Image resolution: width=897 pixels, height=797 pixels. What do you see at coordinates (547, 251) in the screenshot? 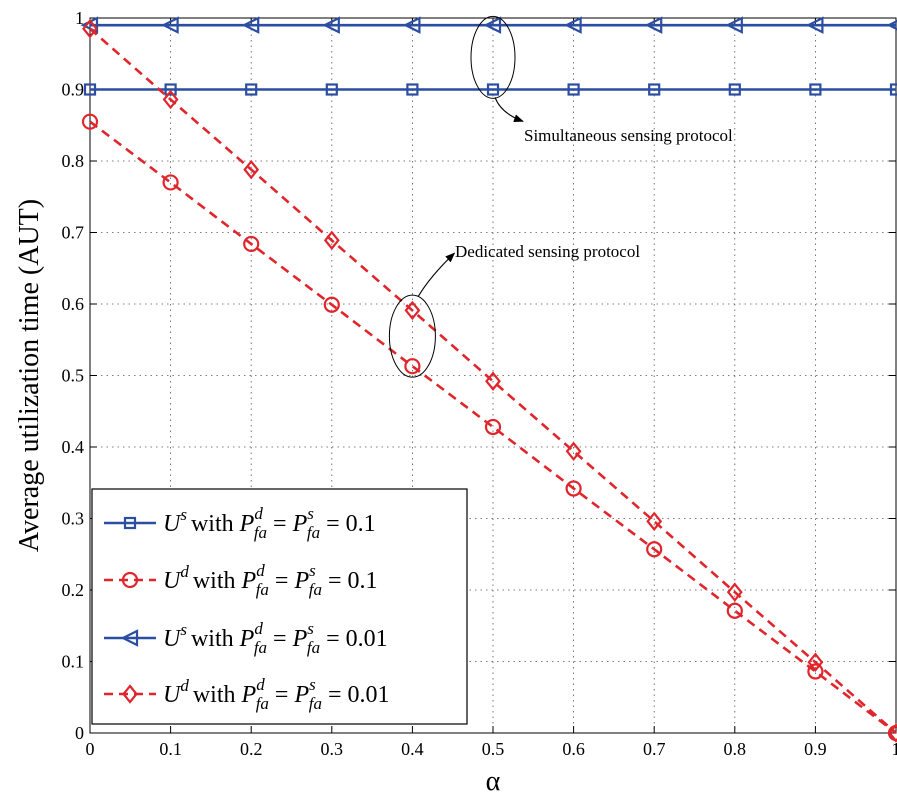
I see `annotation-label: Dedicated sensing protocol` at bounding box center [547, 251].